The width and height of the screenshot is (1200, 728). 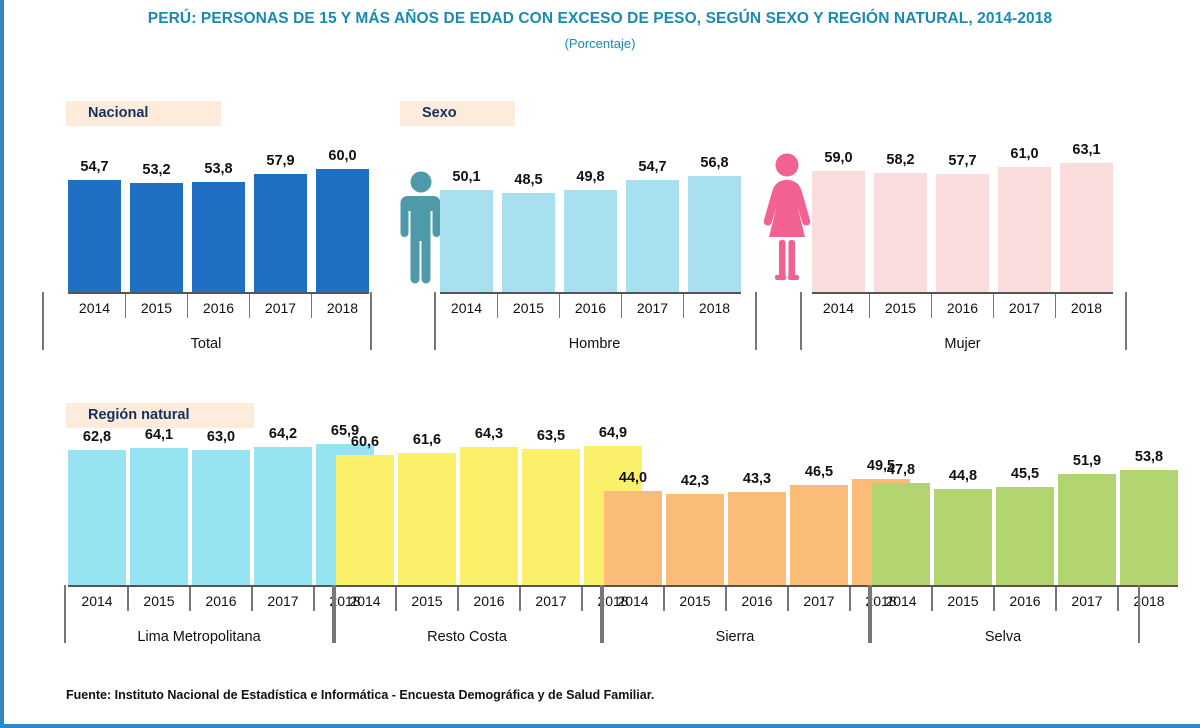 I want to click on group-label: Selva, so click(x=1003, y=637).